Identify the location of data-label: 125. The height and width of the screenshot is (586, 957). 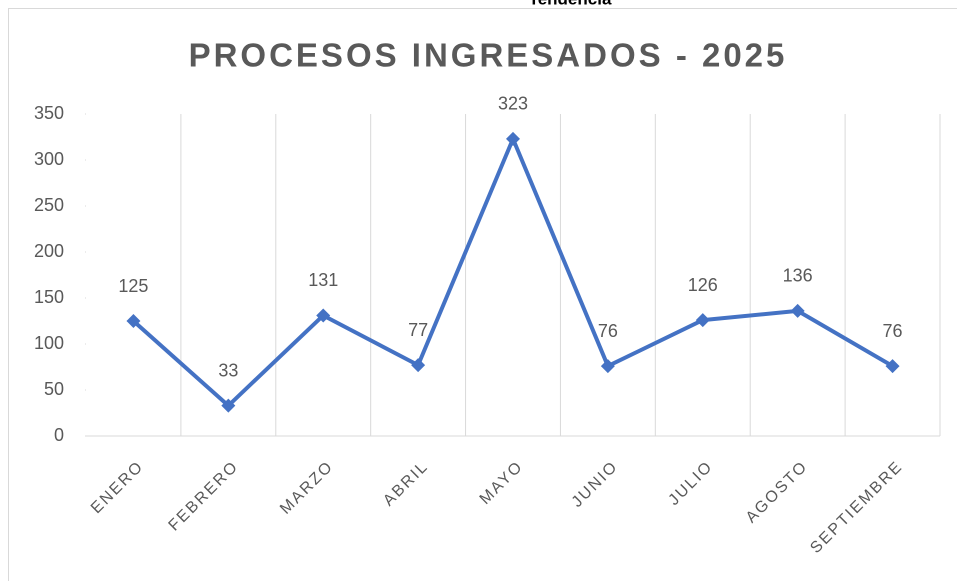
(133, 286).